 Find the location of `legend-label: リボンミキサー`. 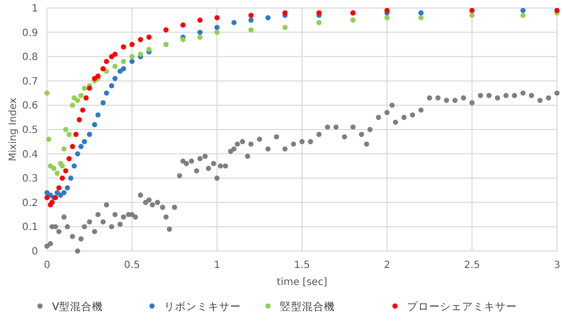

legend-label: リボンミキサー is located at coordinates (202, 307).